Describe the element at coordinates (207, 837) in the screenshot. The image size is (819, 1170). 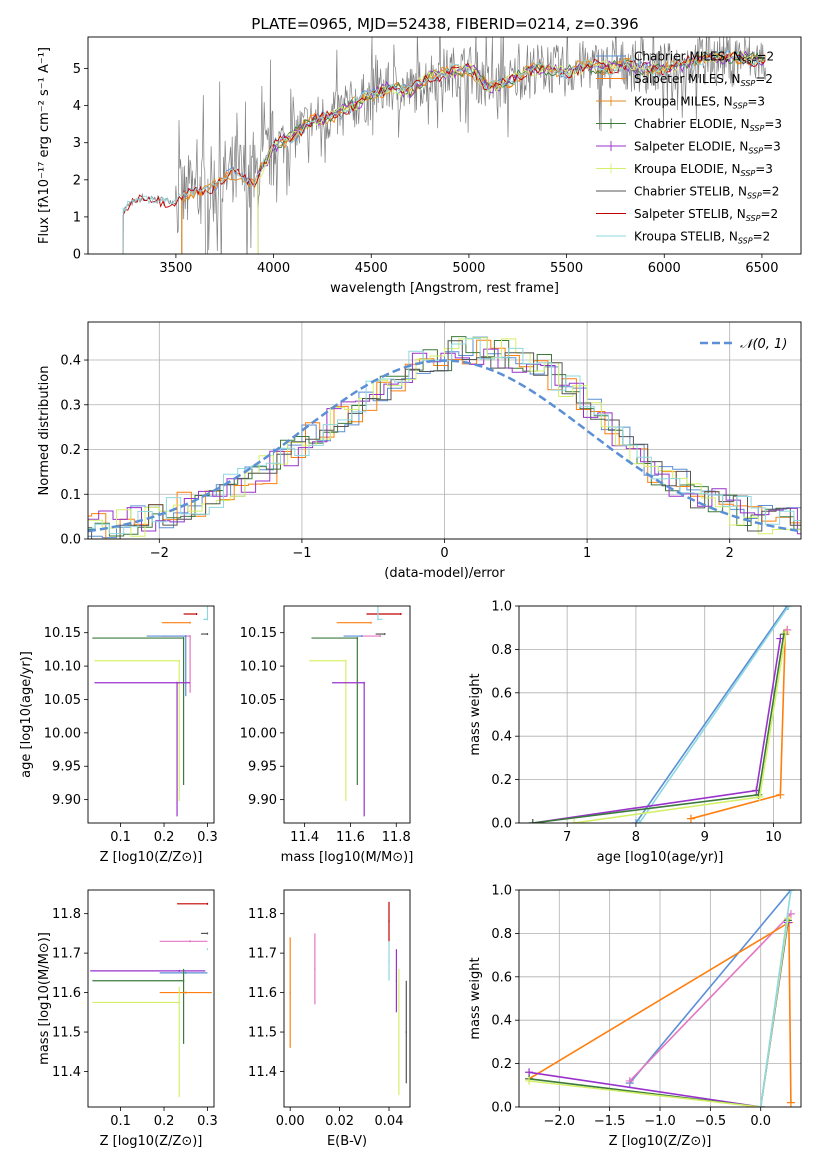
I see `x-tick-label: 0.3` at that location.